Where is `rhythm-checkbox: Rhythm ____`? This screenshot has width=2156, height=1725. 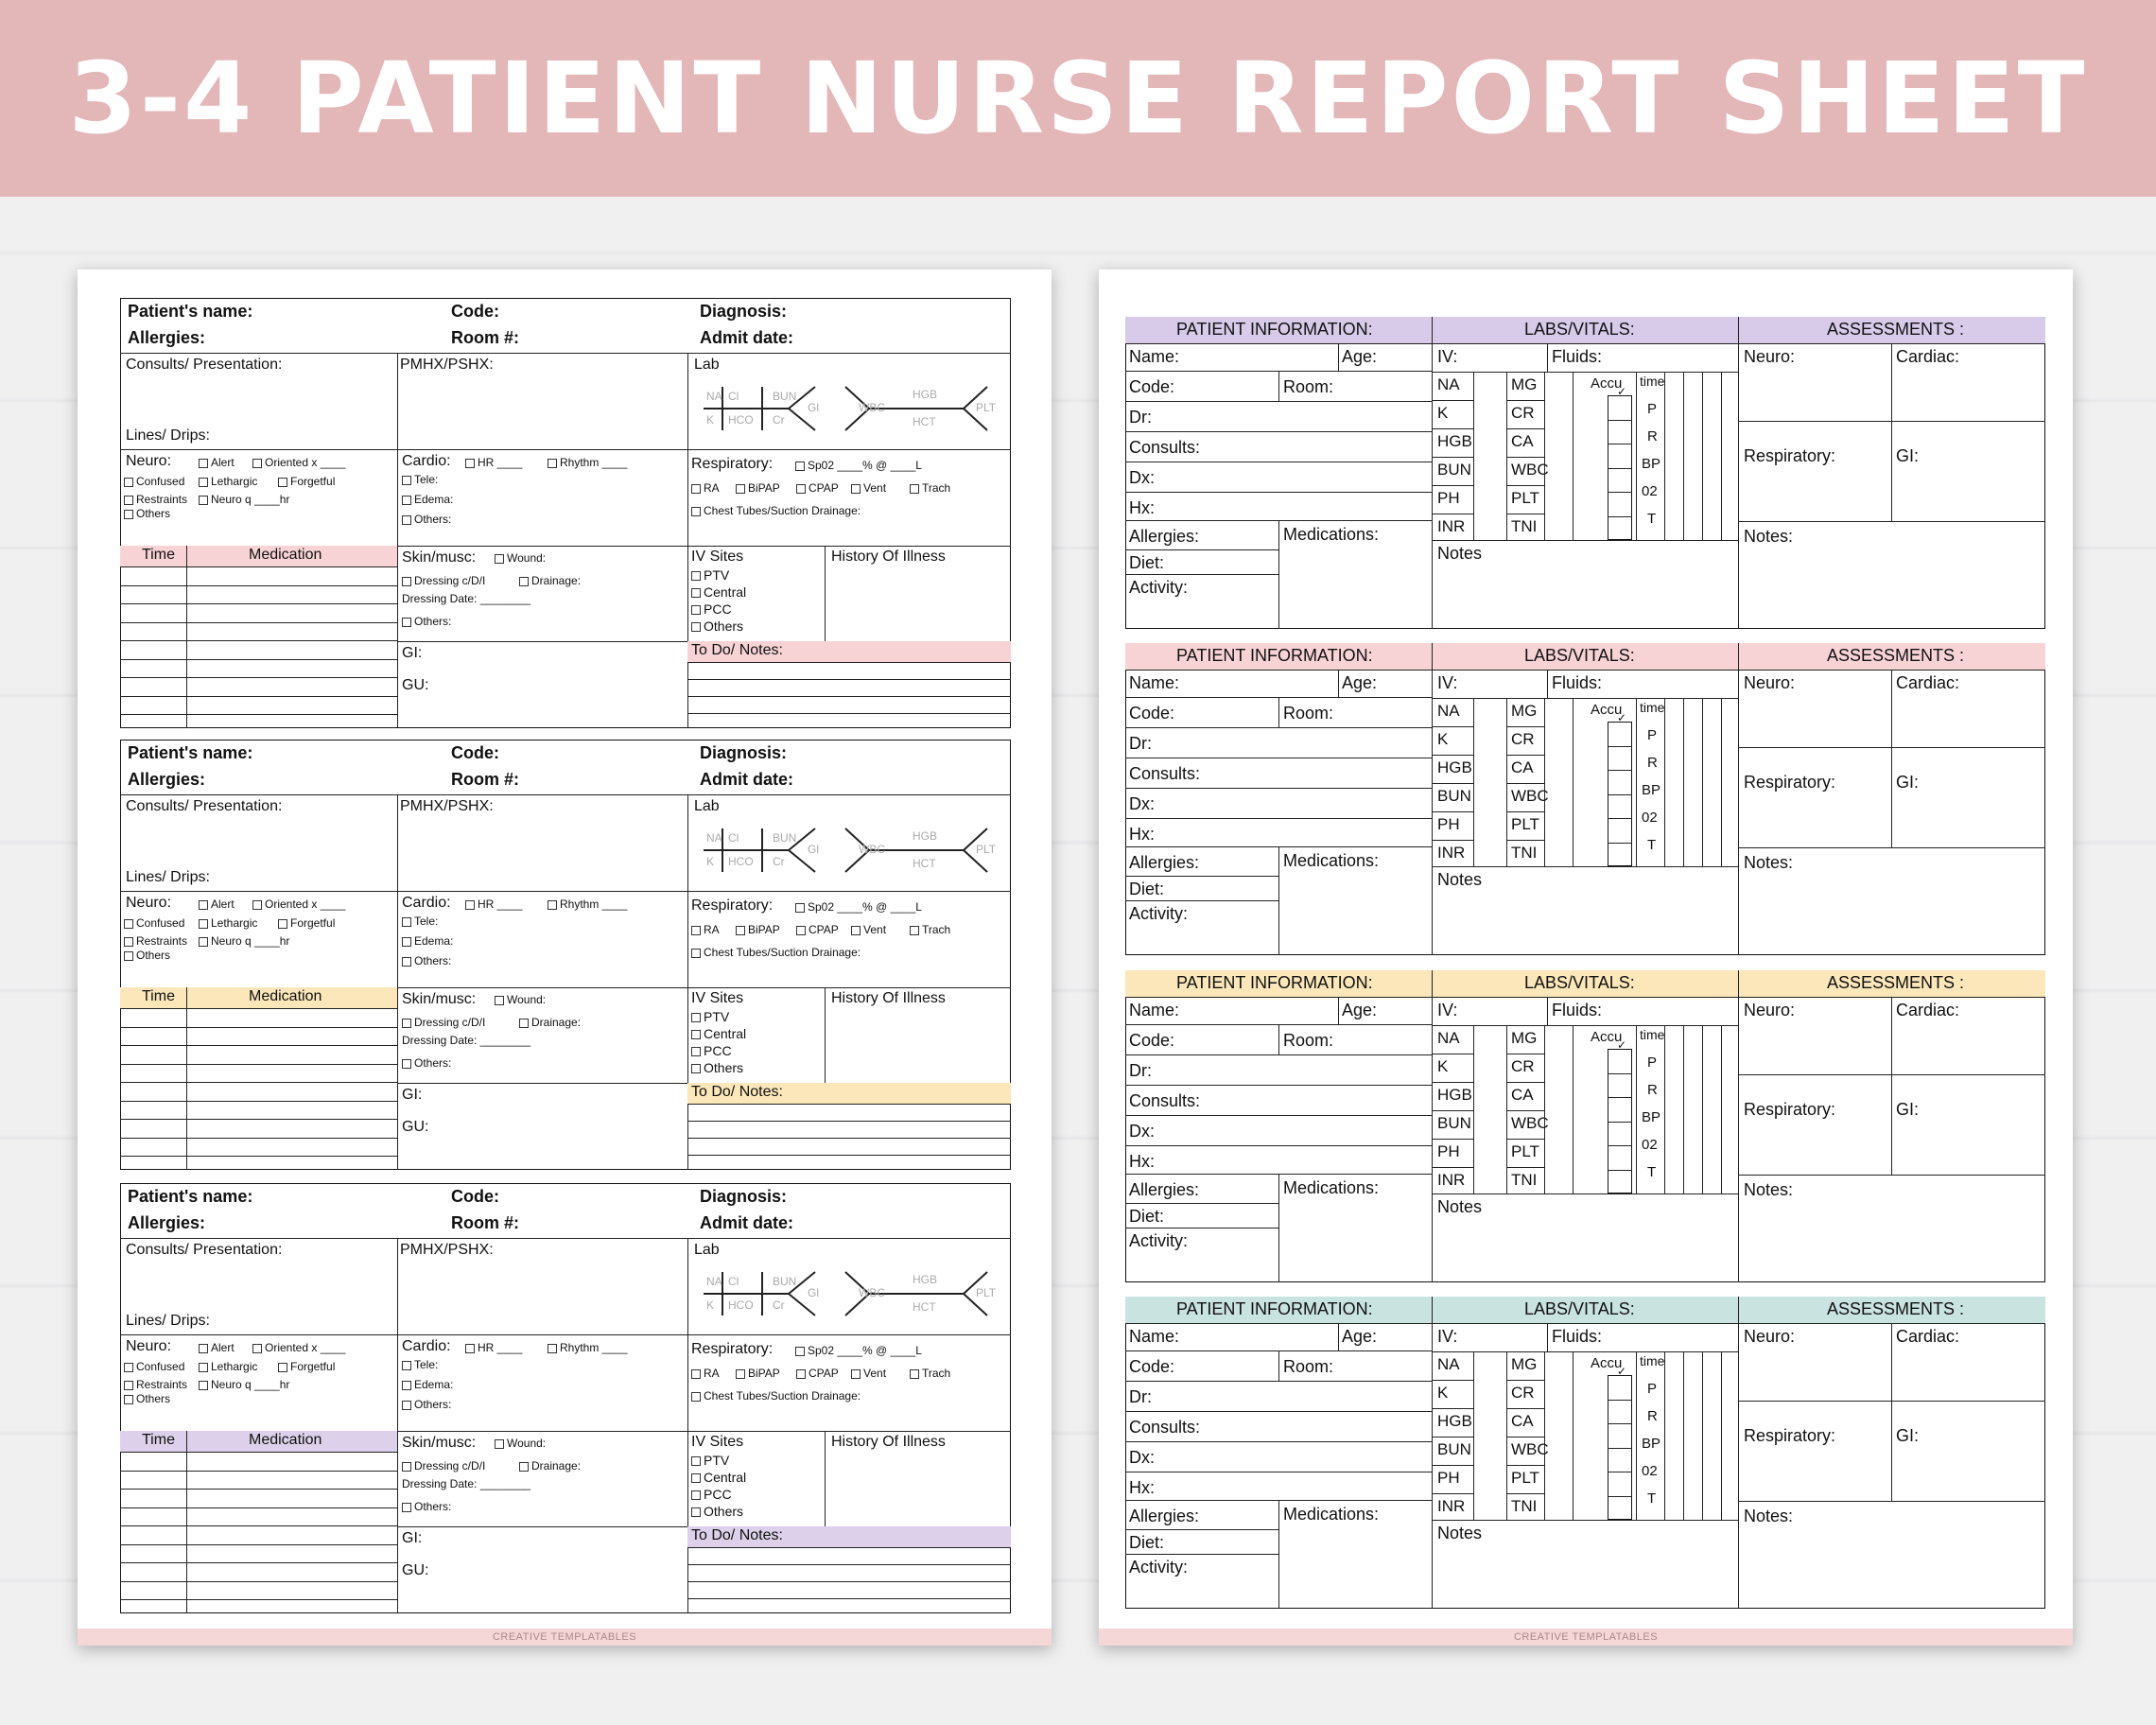
rhythm-checkbox: Rhythm ____ is located at coordinates (587, 462).